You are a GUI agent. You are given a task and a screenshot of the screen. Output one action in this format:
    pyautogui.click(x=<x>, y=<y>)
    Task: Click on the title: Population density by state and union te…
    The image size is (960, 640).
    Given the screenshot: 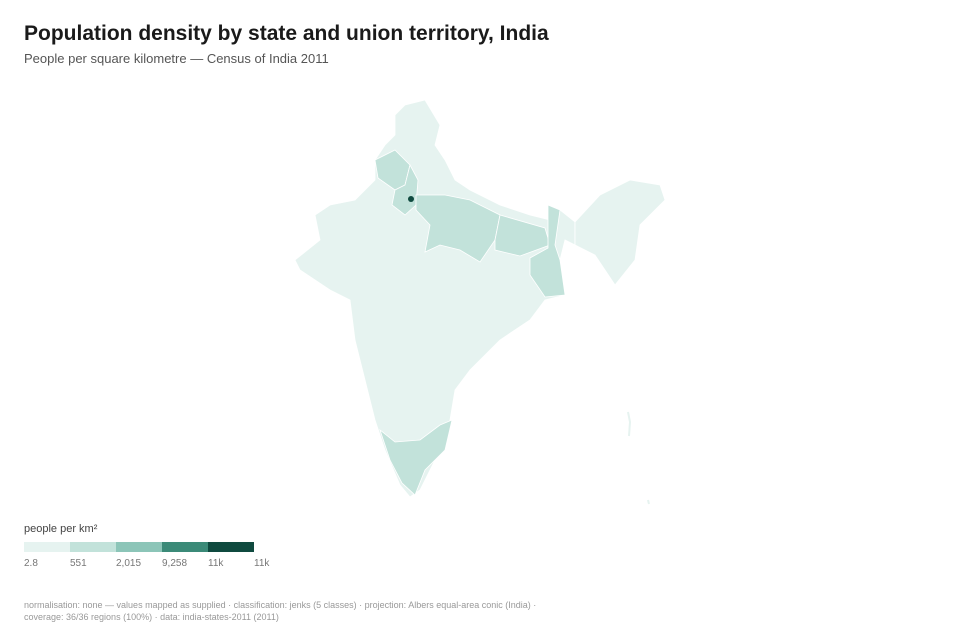 What is the action you would take?
    pyautogui.click(x=286, y=33)
    